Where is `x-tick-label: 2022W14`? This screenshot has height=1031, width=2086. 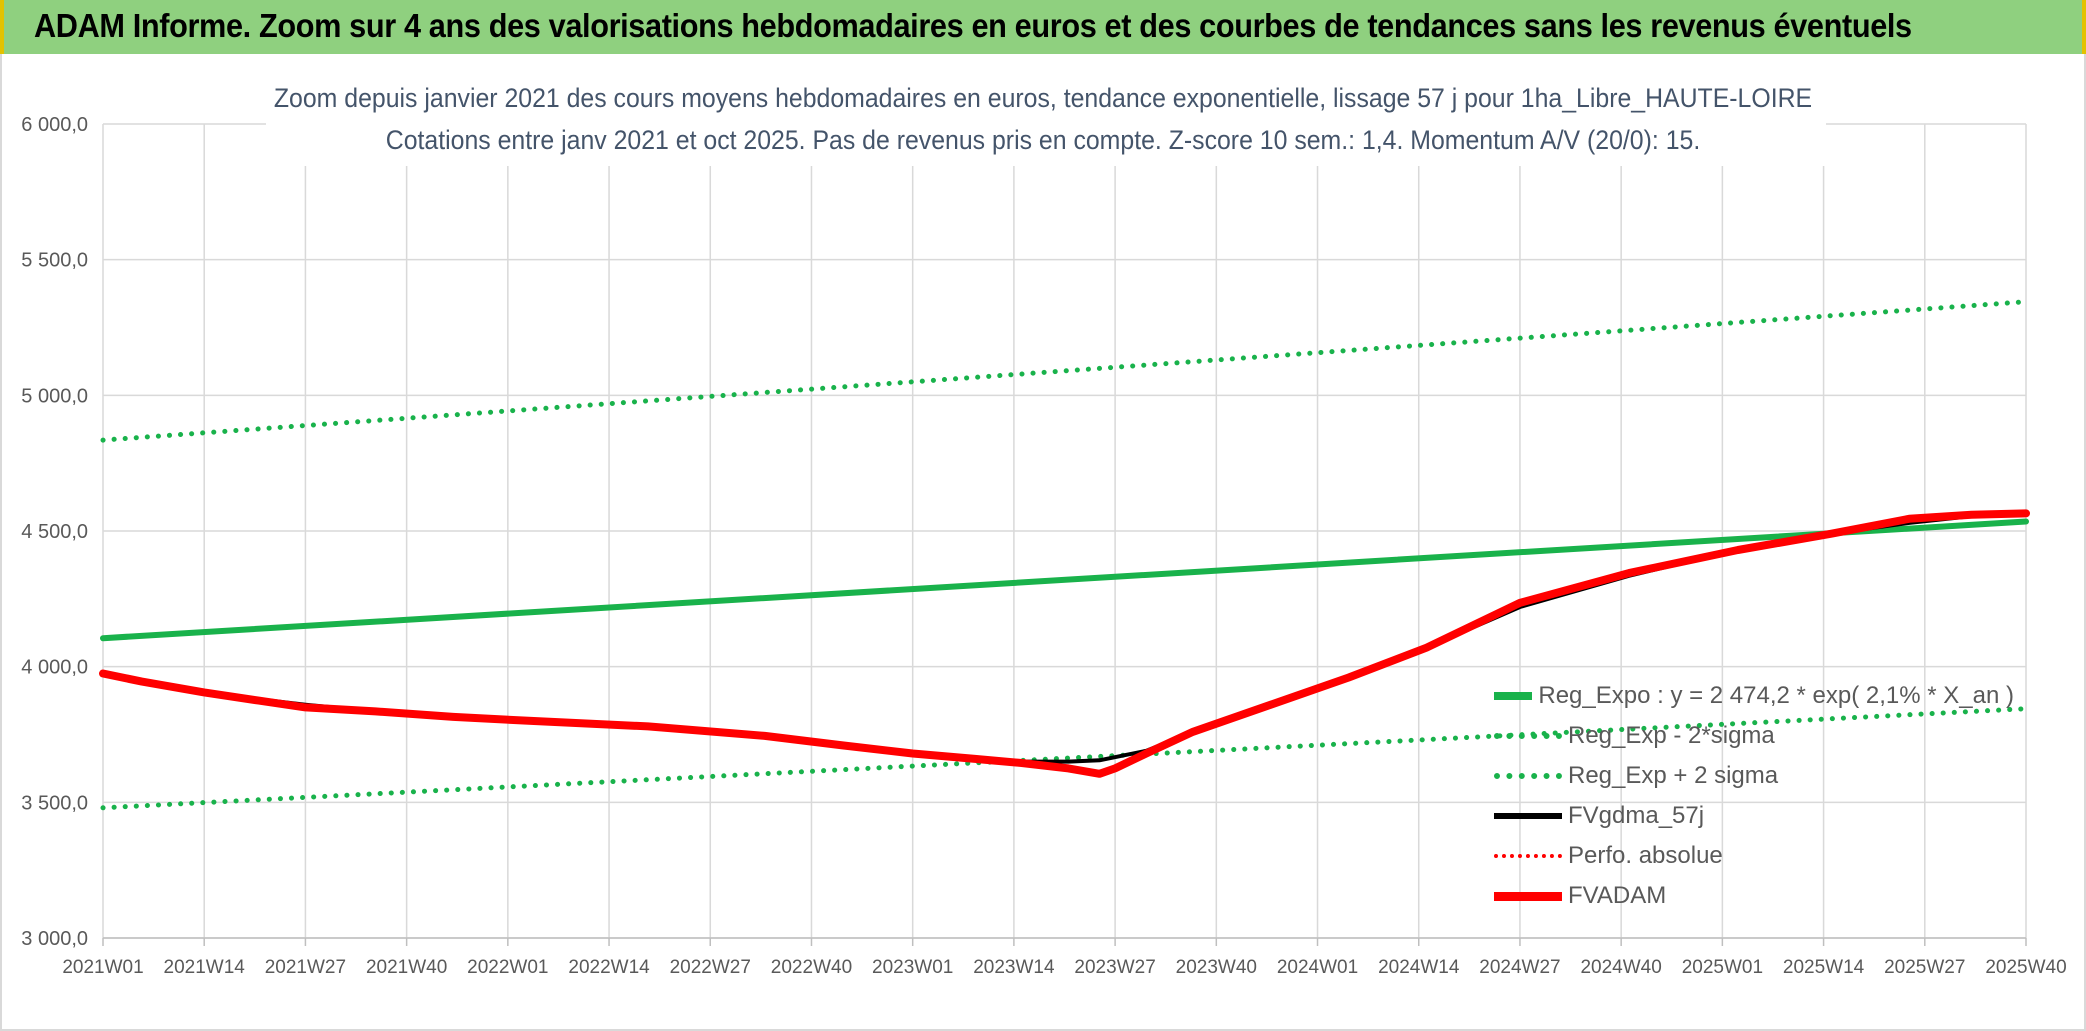
x-tick-label: 2022W14 is located at coordinates (609, 967).